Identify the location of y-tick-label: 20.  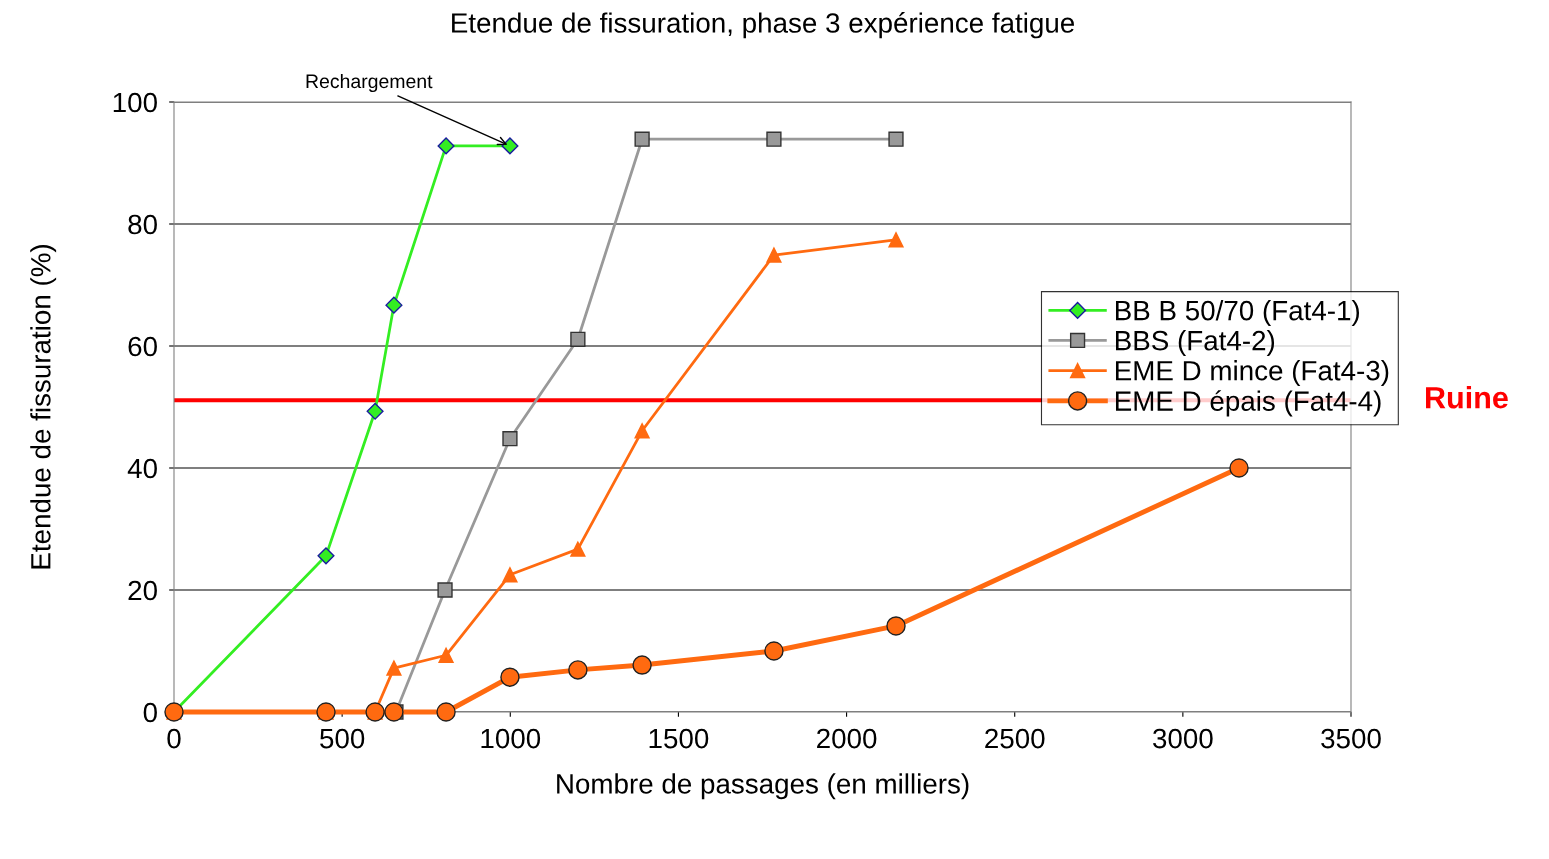
(142, 590).